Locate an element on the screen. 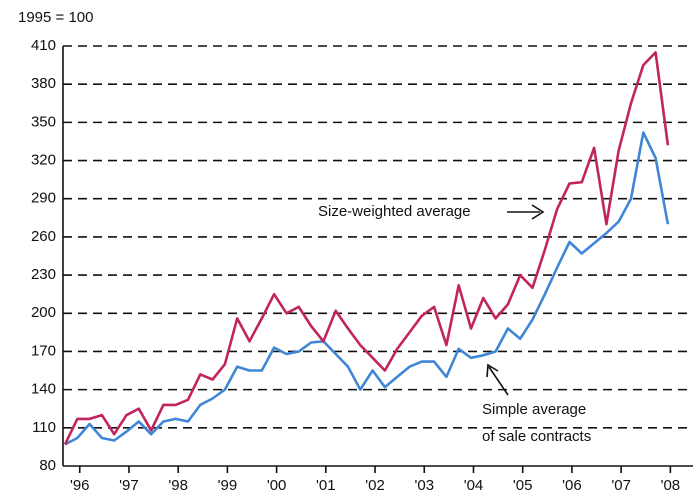  y-tick-label: 80 is located at coordinates (47, 465).